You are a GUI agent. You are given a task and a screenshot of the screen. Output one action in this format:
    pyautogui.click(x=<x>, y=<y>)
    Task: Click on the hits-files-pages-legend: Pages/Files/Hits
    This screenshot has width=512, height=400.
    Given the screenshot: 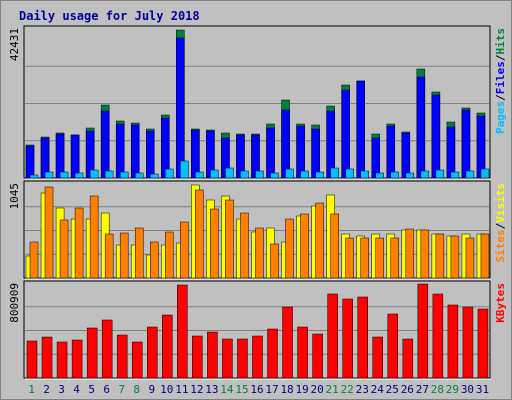 What is the action you would take?
    pyautogui.click(x=500, y=81)
    